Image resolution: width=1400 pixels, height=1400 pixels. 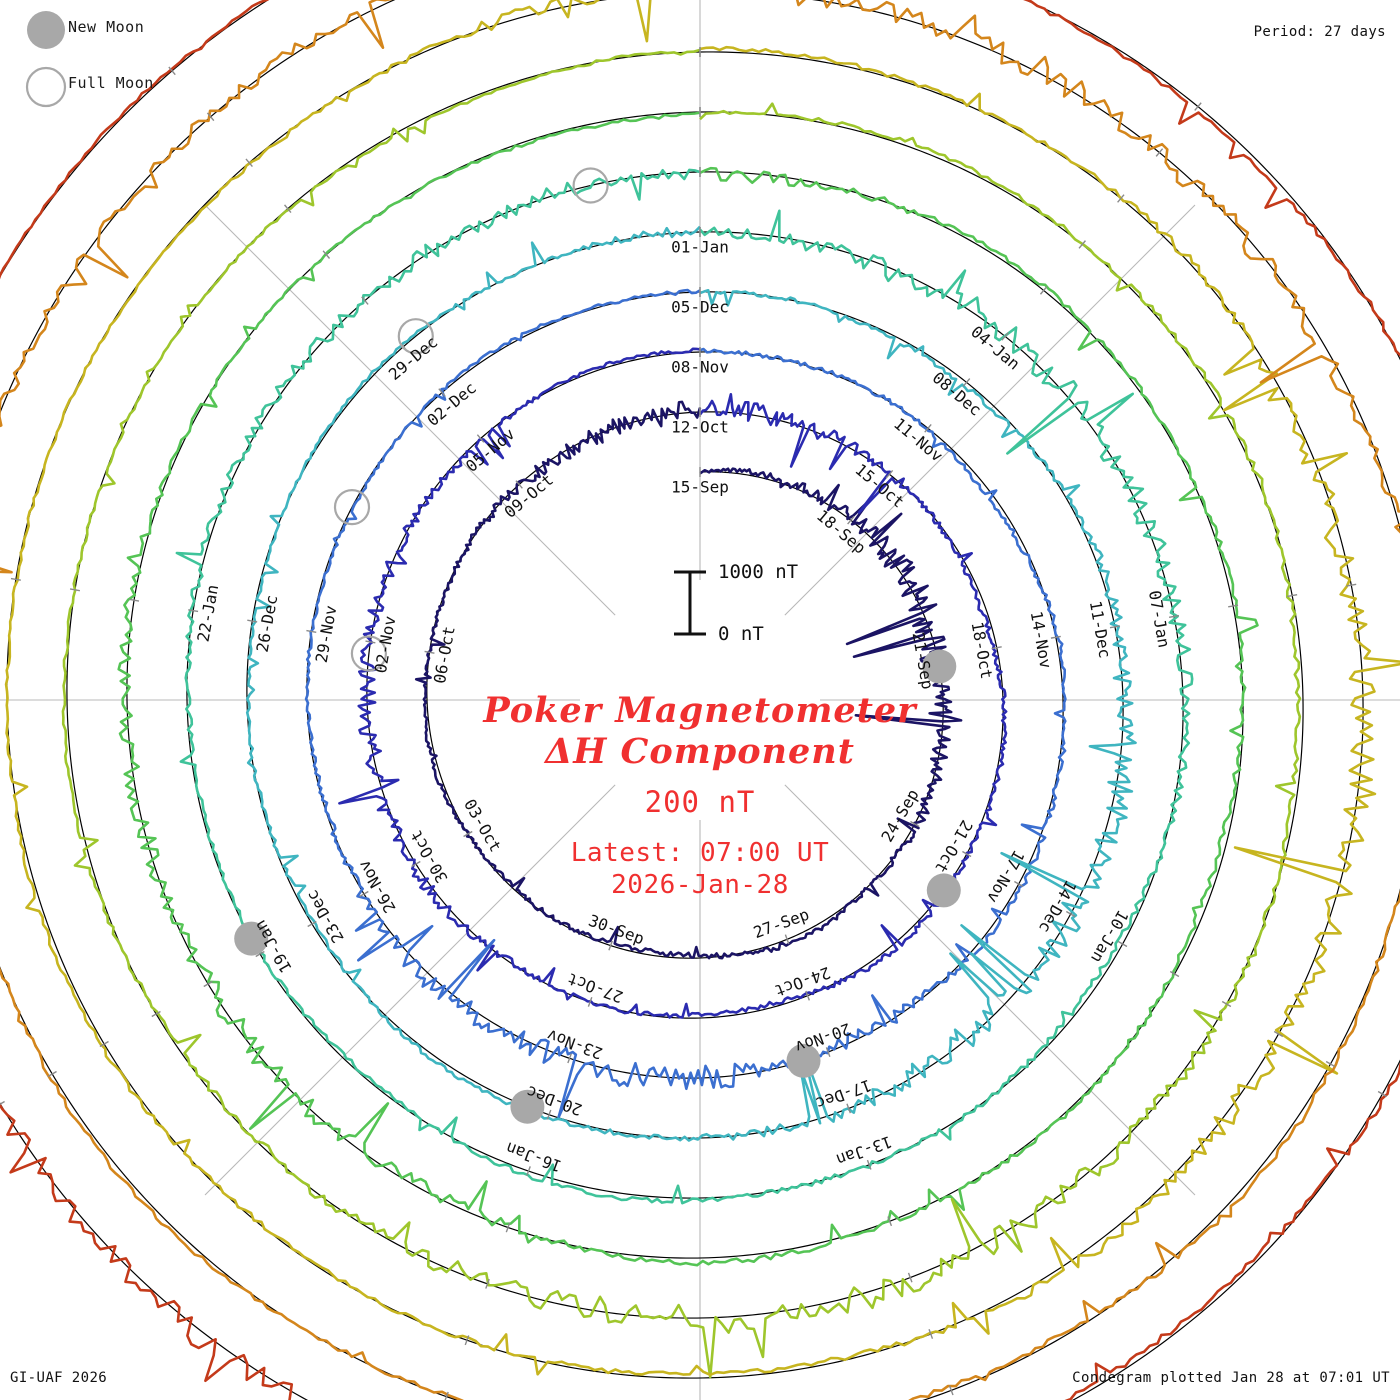 I want to click on date-label: 30-Sep, so click(x=616, y=930).